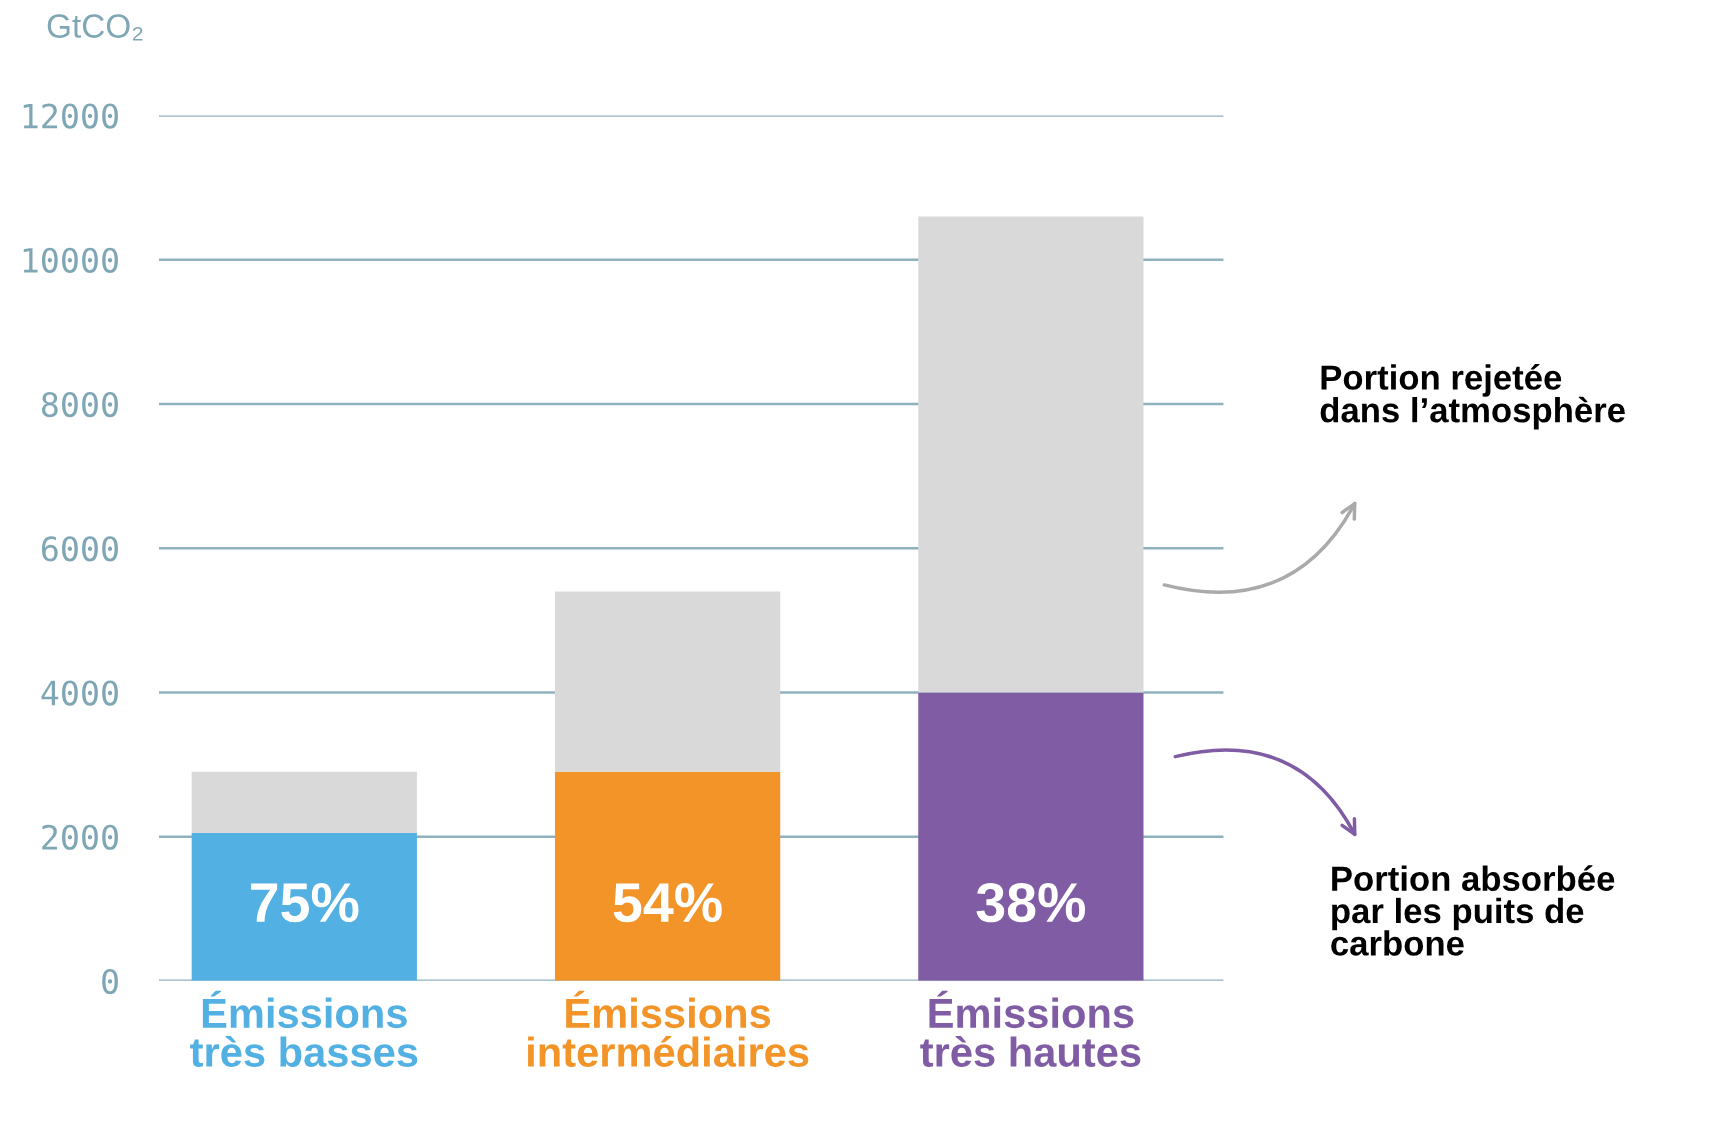 This screenshot has width=1728, height=1121. What do you see at coordinates (1472, 397) in the screenshot?
I see `text: Portion rejetée dans l’atmosphère` at bounding box center [1472, 397].